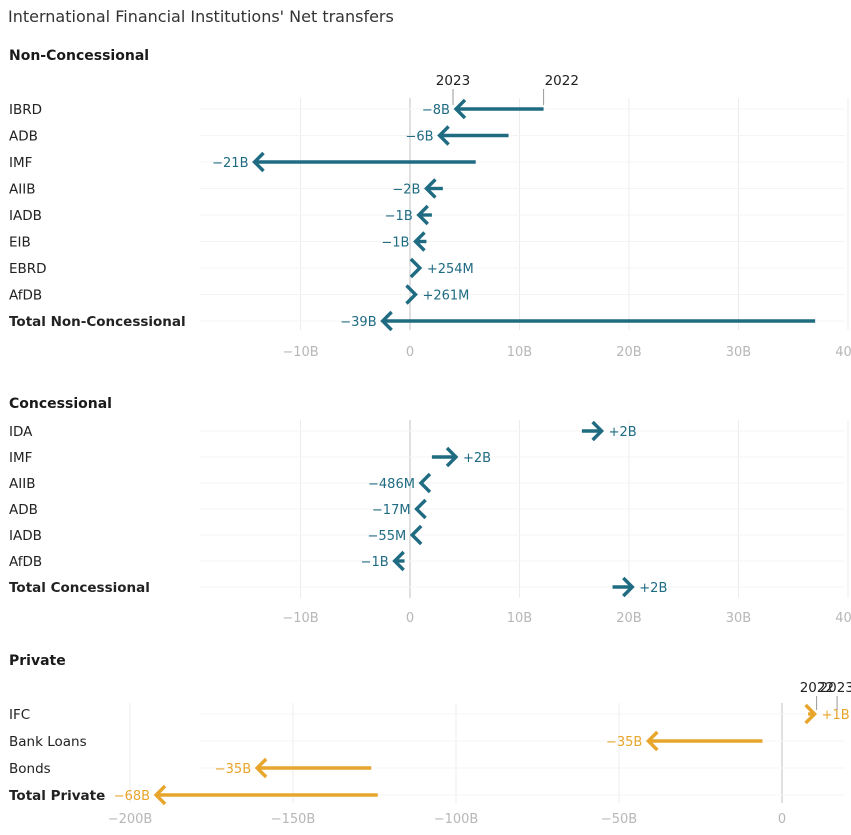 This screenshot has width=851, height=835. Describe the element at coordinates (406, 190) in the screenshot. I see `panel1-value-label: −2B` at that location.